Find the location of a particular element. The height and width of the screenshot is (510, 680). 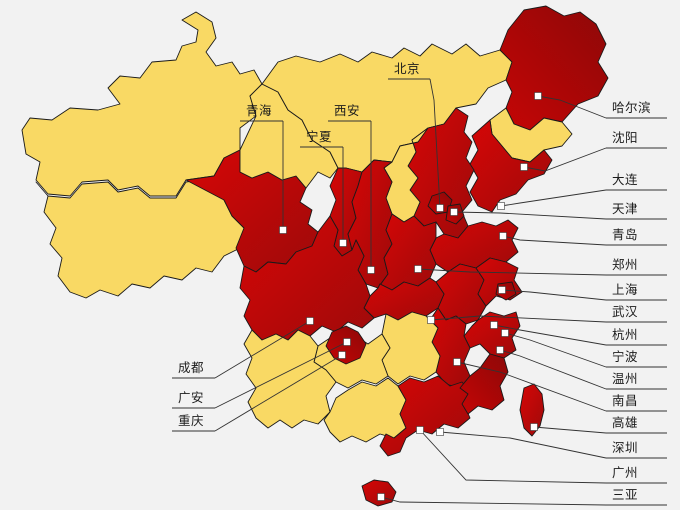

label-wenzhou: 温州 is located at coordinates (625, 378).